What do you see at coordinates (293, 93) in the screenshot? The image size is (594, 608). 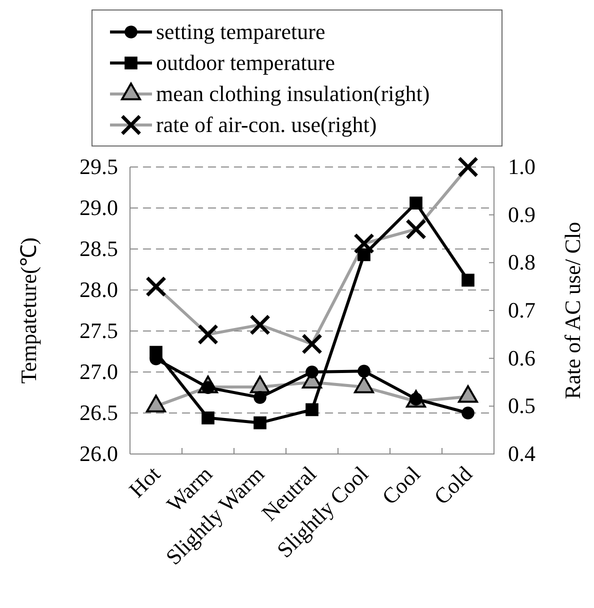 I see `legend-label: mean clothing insulation(right)` at bounding box center [293, 93].